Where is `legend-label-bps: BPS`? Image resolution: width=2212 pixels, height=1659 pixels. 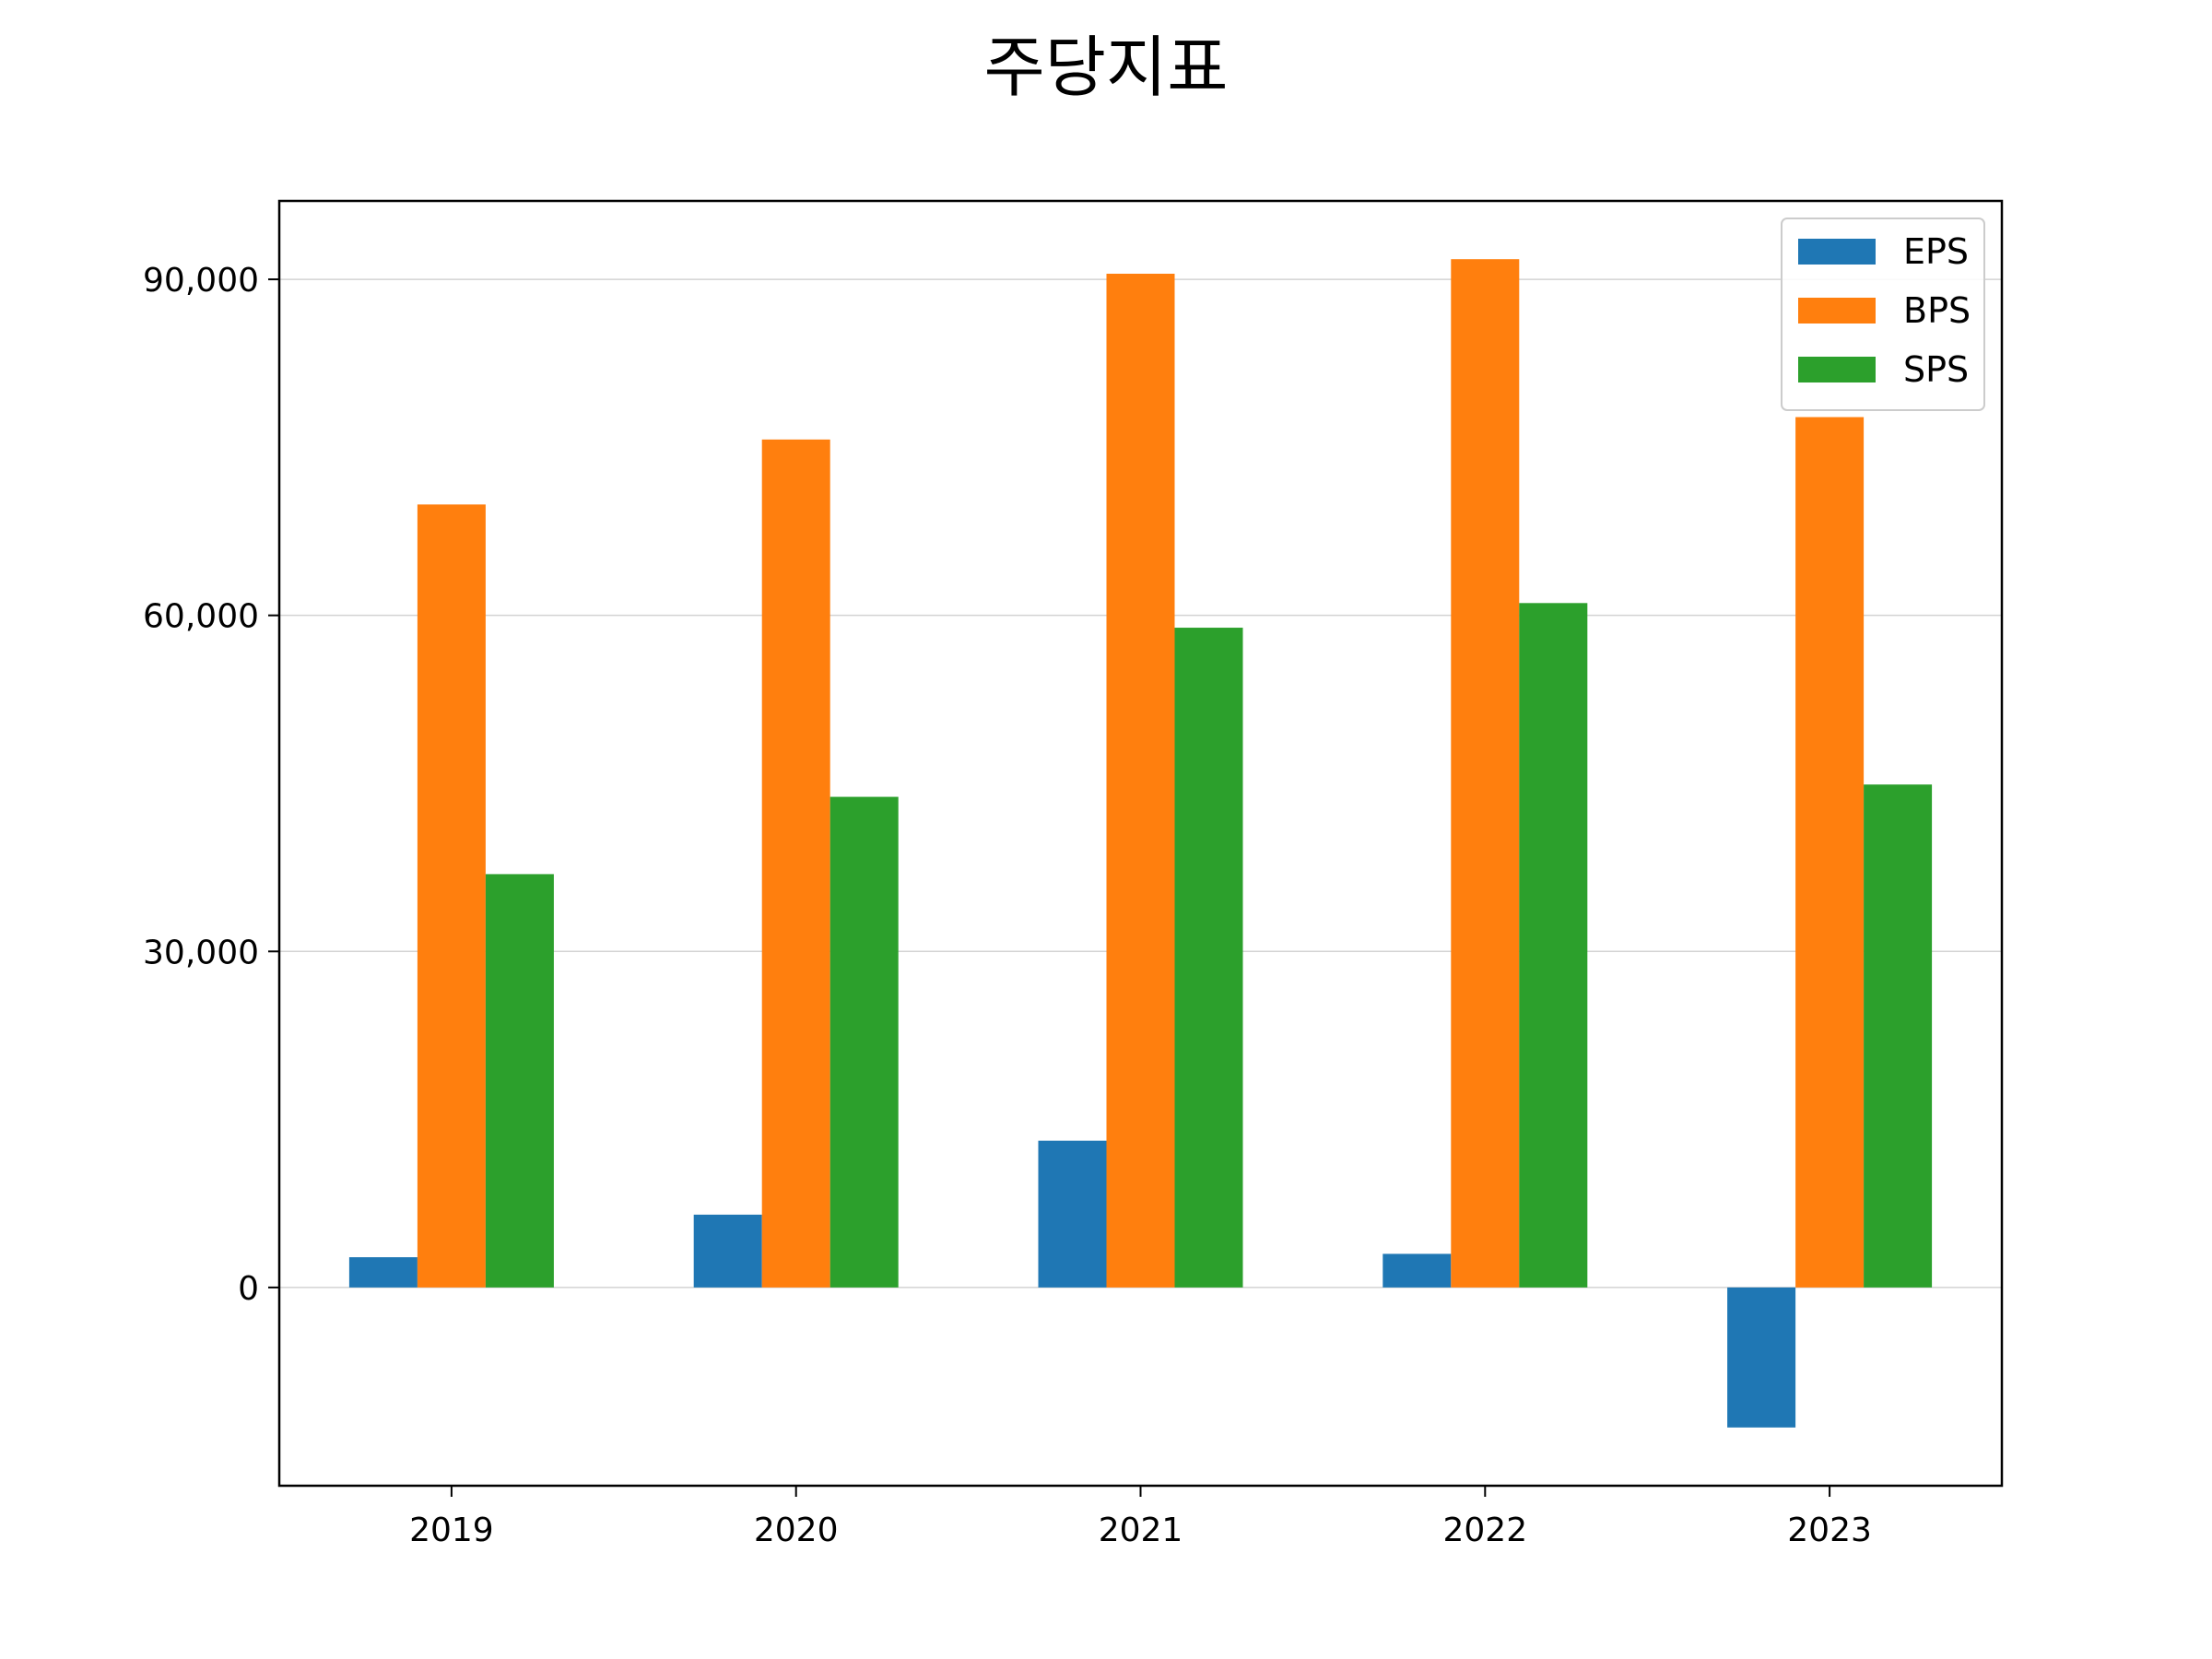
legend-label-bps: BPS is located at coordinates (1937, 310).